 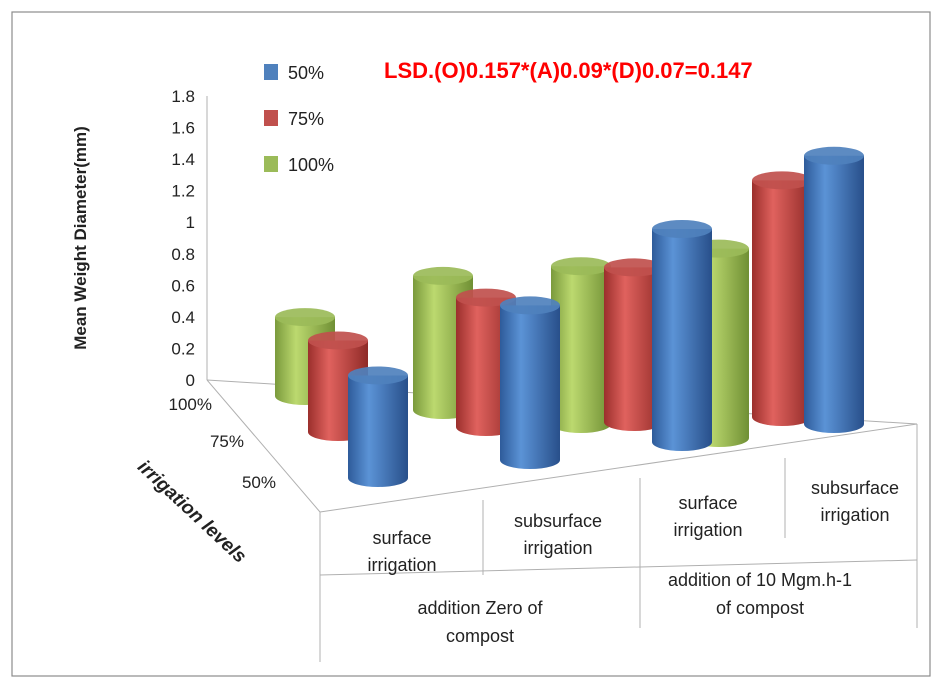 I want to click on y-tick-label: 1.4, so click(x=183, y=159).